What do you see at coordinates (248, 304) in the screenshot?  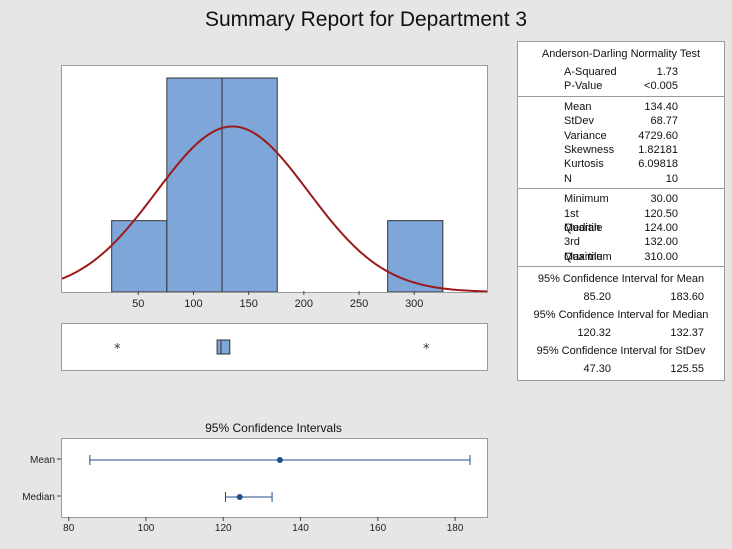 I see `histogram-x-tick-label: 150` at bounding box center [248, 304].